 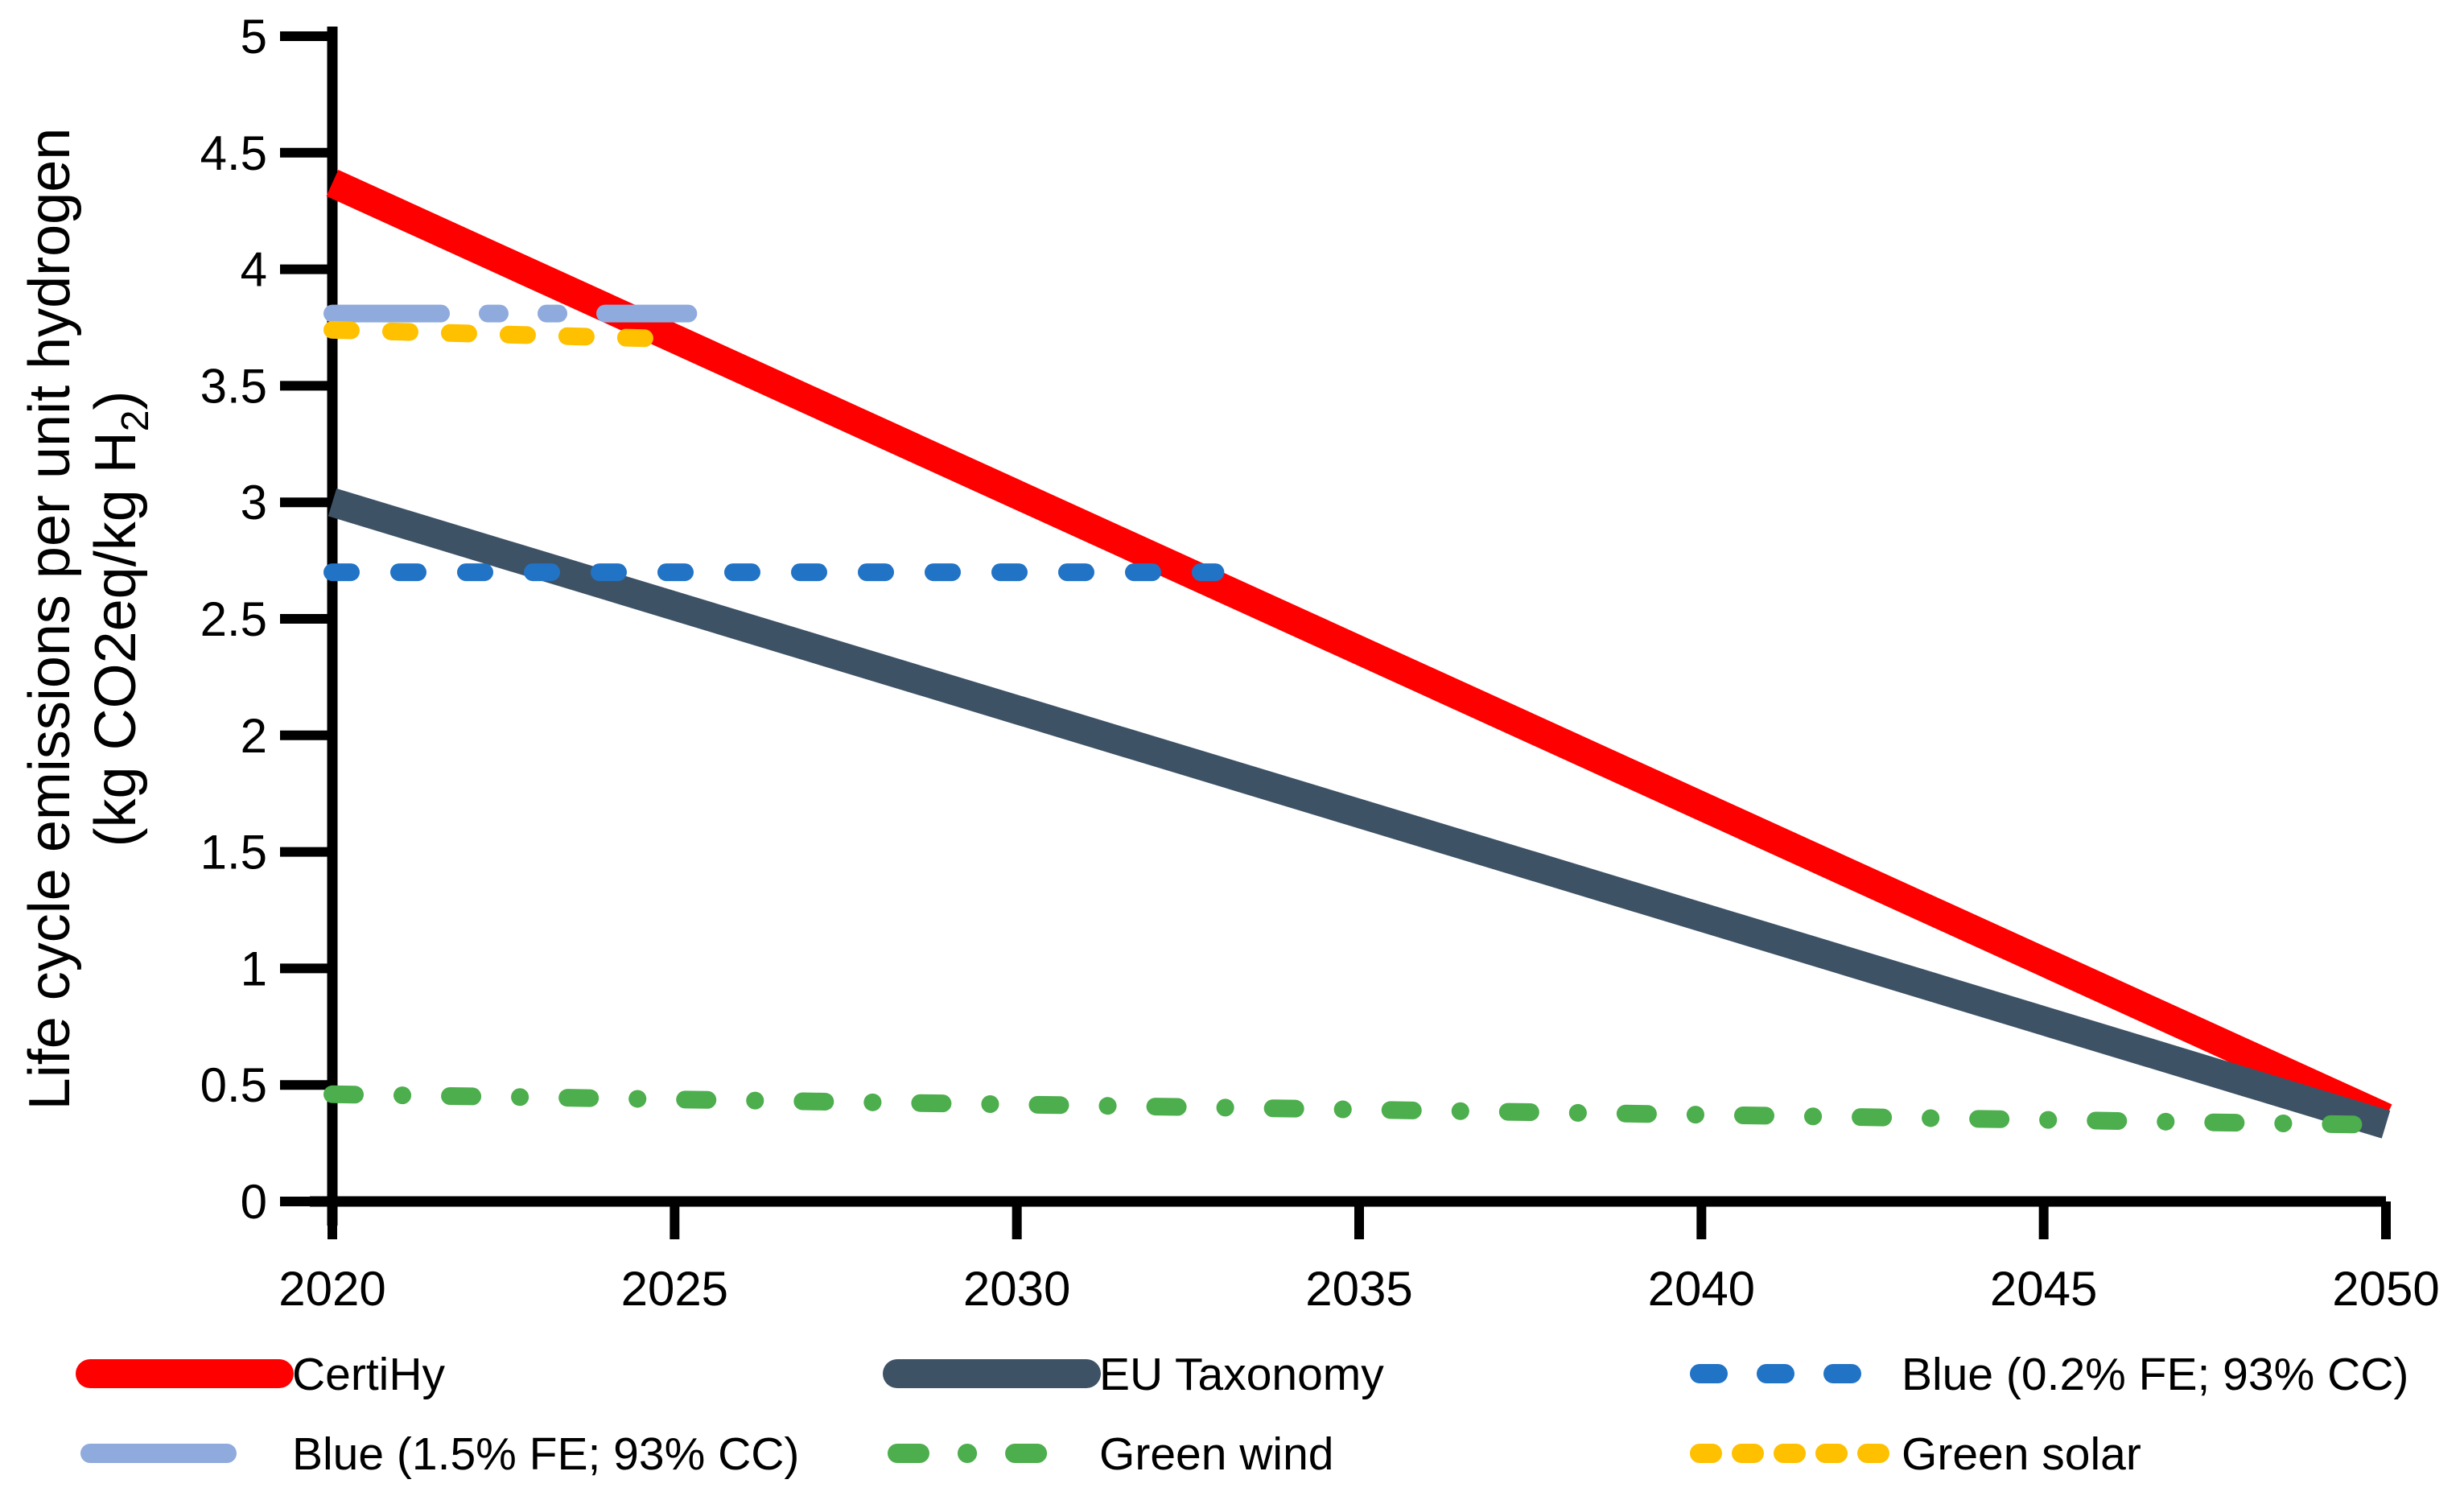 What do you see at coordinates (545, 1454) in the screenshot?
I see `legend-label-blue-1-5-fe-93-cc: Blue (1.5% FE; 93% CC)` at bounding box center [545, 1454].